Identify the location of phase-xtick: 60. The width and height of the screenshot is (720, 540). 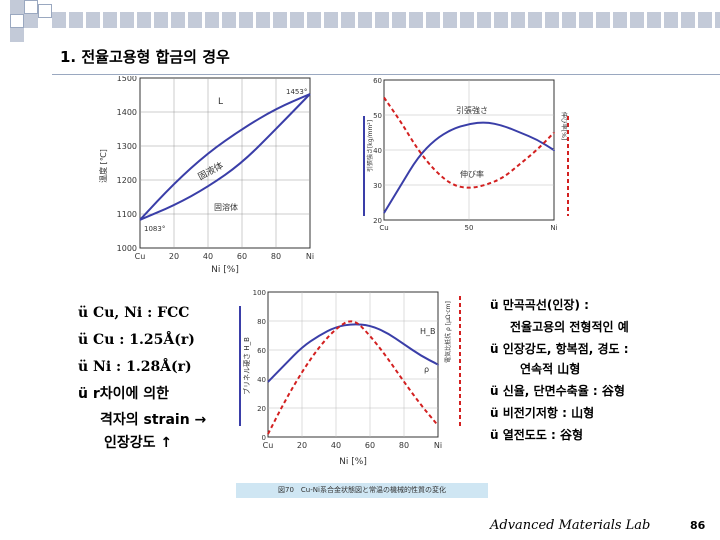
(242, 256).